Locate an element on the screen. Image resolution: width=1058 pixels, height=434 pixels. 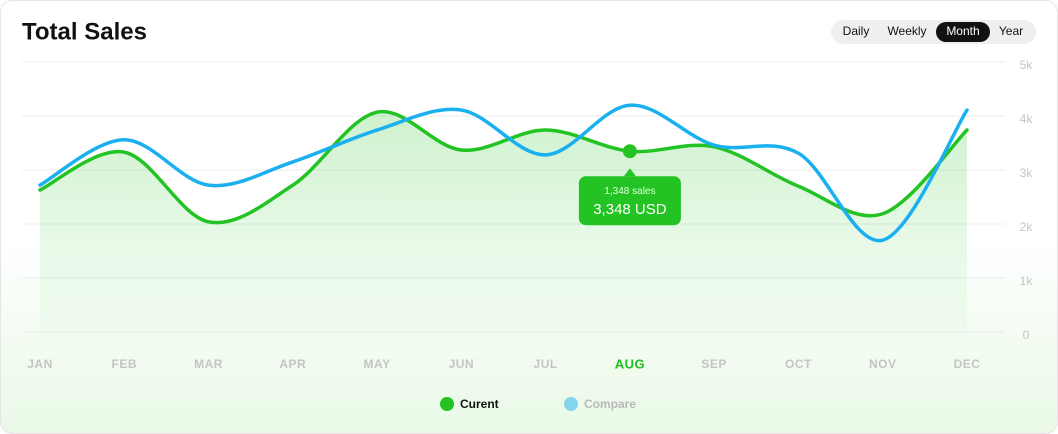
x-tick-label: SEP is located at coordinates (714, 364).